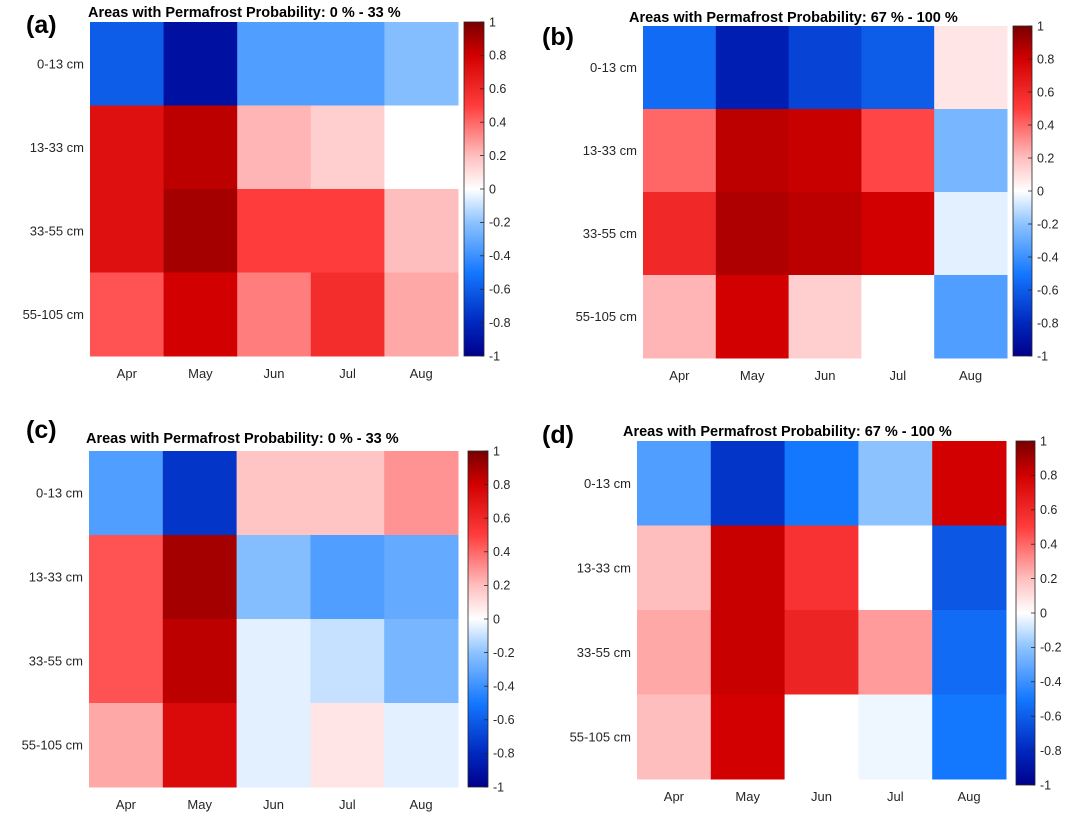  What do you see at coordinates (610, 150) in the screenshot?
I see `panel-b-ytick-1: 13-33 cm` at bounding box center [610, 150].